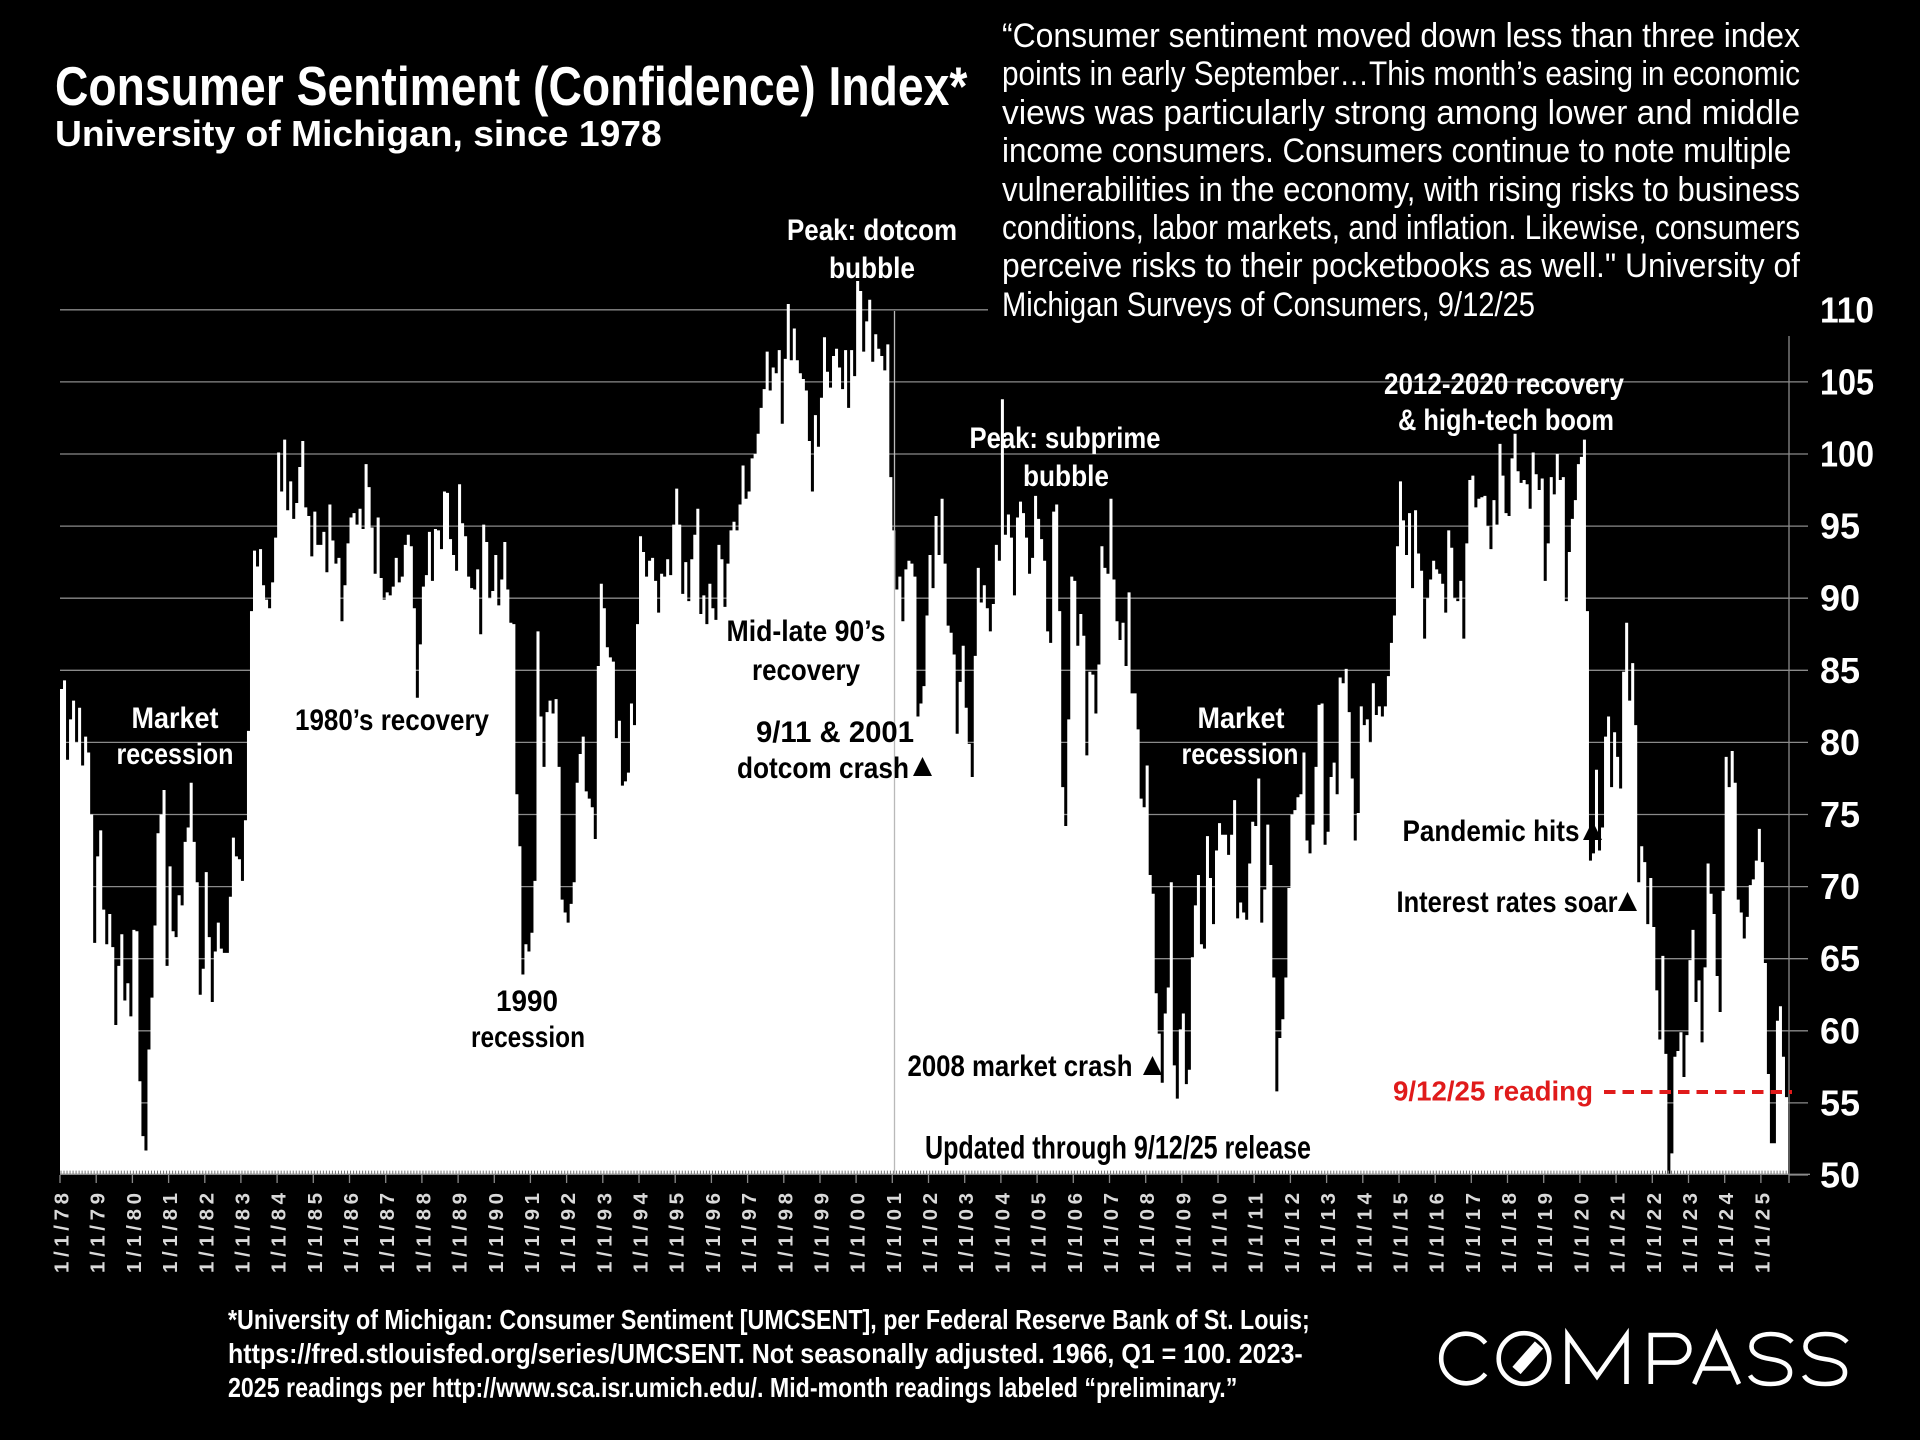 This screenshot has width=1920, height=1440. What do you see at coordinates (1847, 309) in the screenshot?
I see `svg-text: 110` at bounding box center [1847, 309].